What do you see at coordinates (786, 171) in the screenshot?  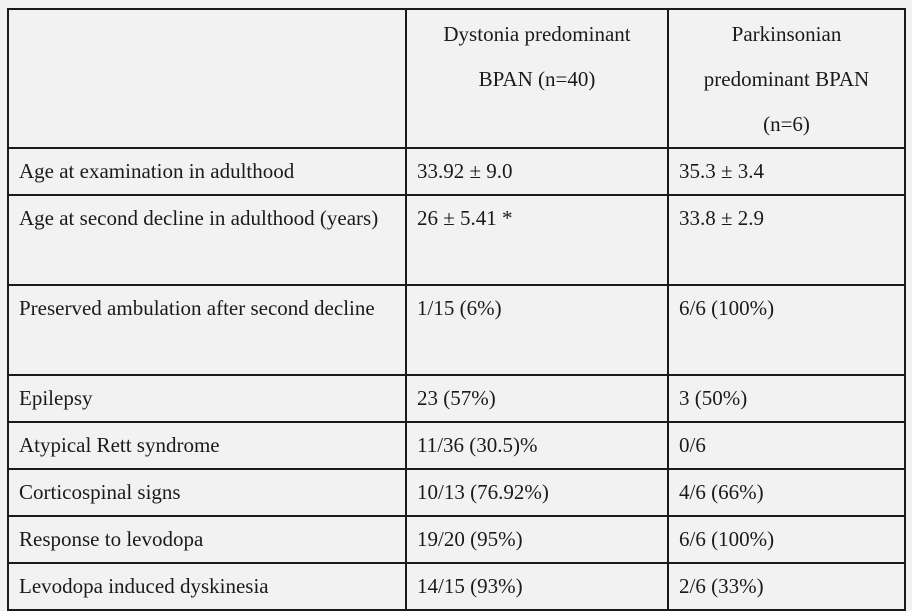 I see `parkinsonian-value: 35.3 ± 3.4` at bounding box center [786, 171].